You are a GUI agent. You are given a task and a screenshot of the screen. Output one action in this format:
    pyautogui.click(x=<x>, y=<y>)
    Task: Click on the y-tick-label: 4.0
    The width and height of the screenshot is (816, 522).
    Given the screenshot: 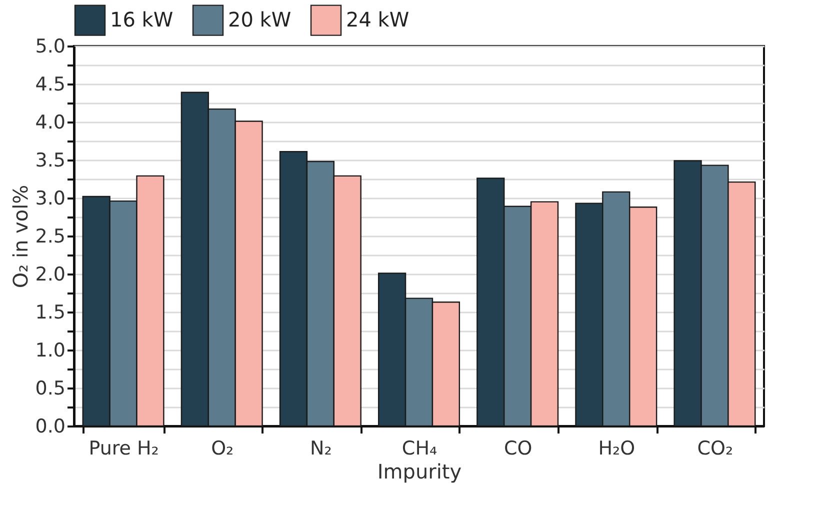 What is the action you would take?
    pyautogui.click(x=50, y=123)
    